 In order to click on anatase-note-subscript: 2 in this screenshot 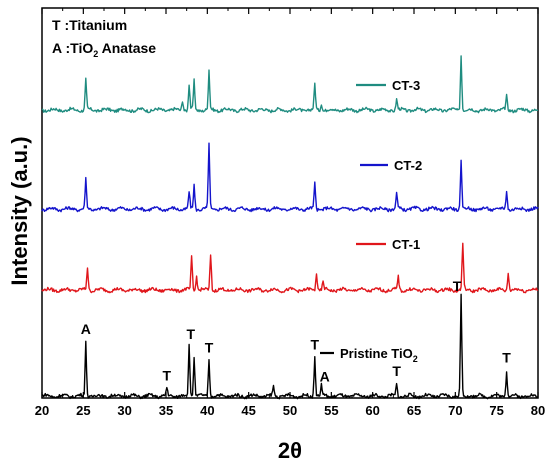, I will do `click(95, 54)`.